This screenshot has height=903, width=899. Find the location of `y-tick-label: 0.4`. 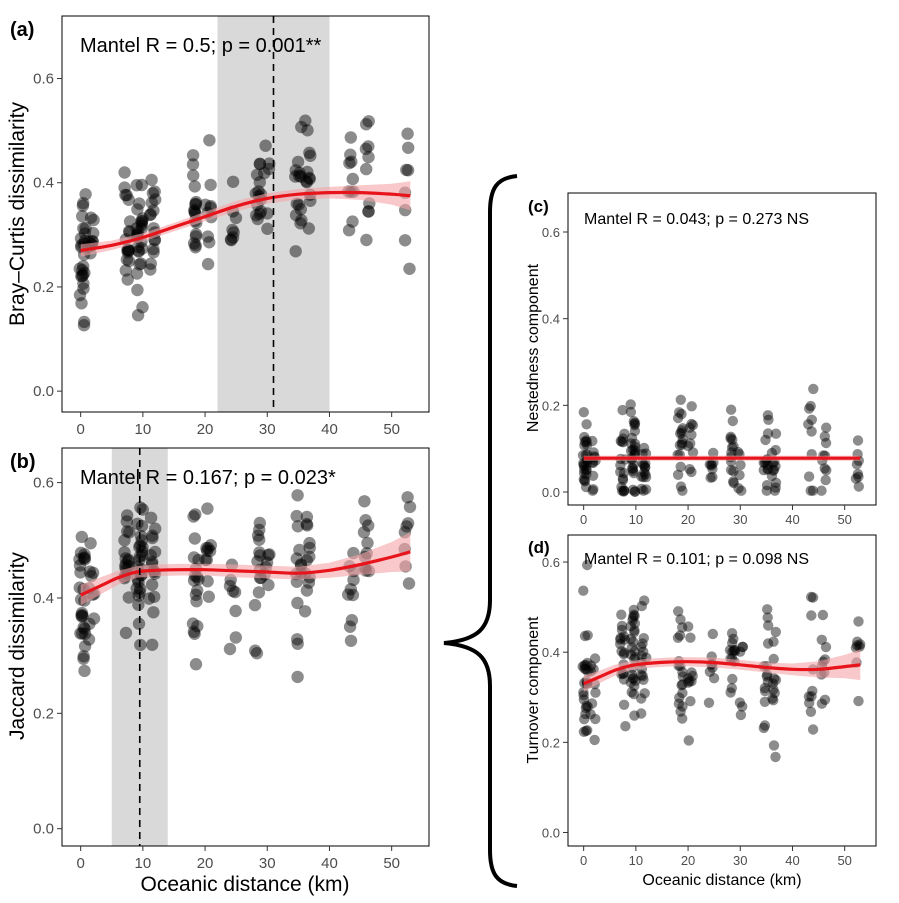

y-tick-label: 0.4 is located at coordinates (551, 652).